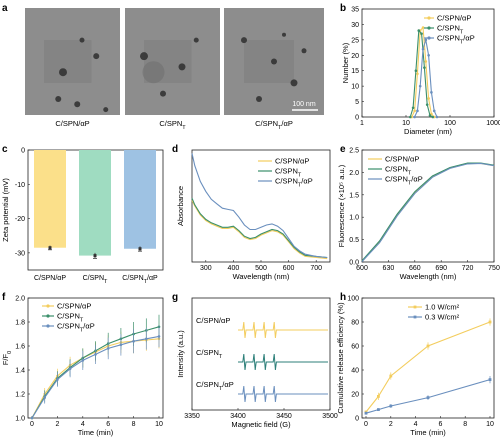 This screenshot has width=500, height=440. Describe the element at coordinates (238, 416) in the screenshot. I see `x-tick-label: 3400` at that location.